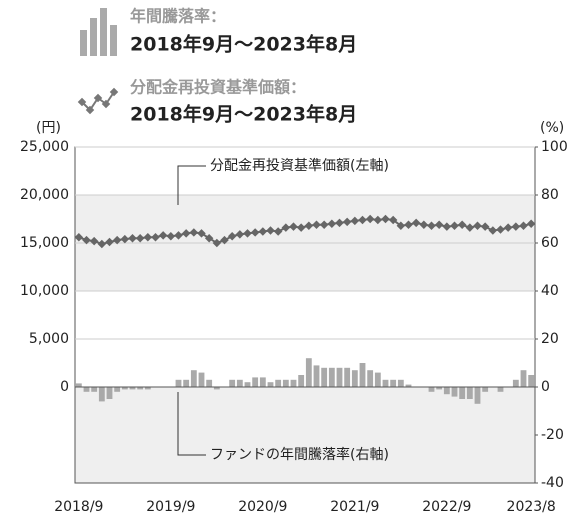 This screenshot has height=523, width=576. I want to click on legend-bar-period: 2018年9月～2023年8月, so click(243, 44).